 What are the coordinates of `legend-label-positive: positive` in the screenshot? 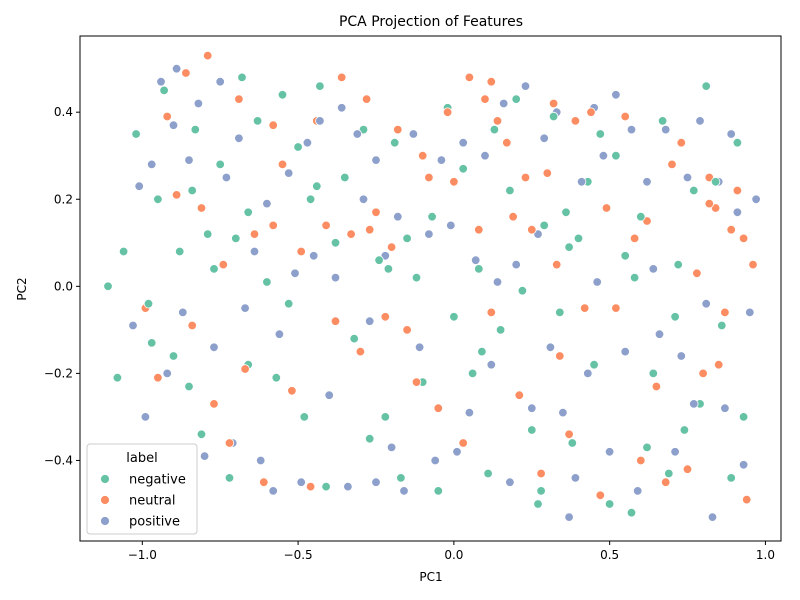 It's located at (154, 522).